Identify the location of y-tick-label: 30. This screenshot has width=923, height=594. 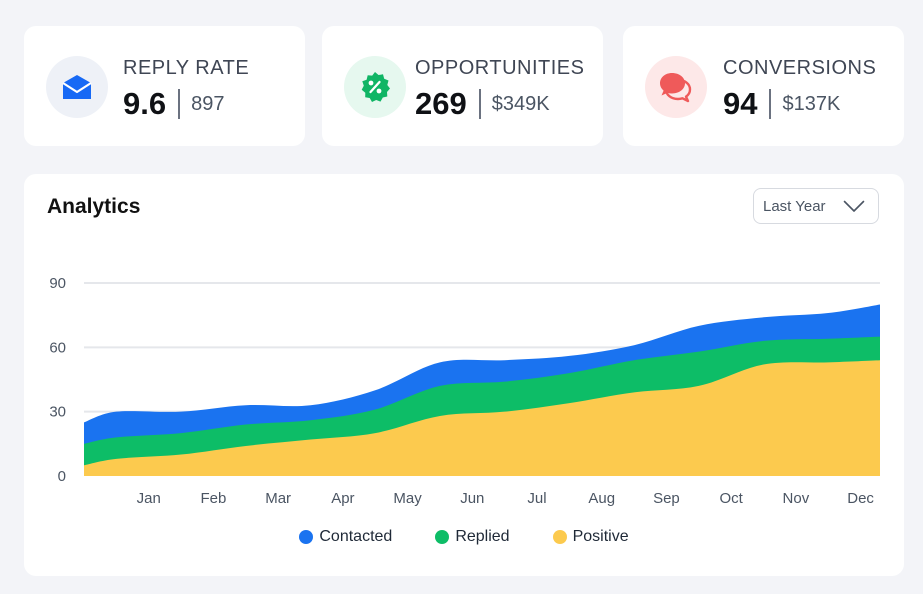
(57, 412).